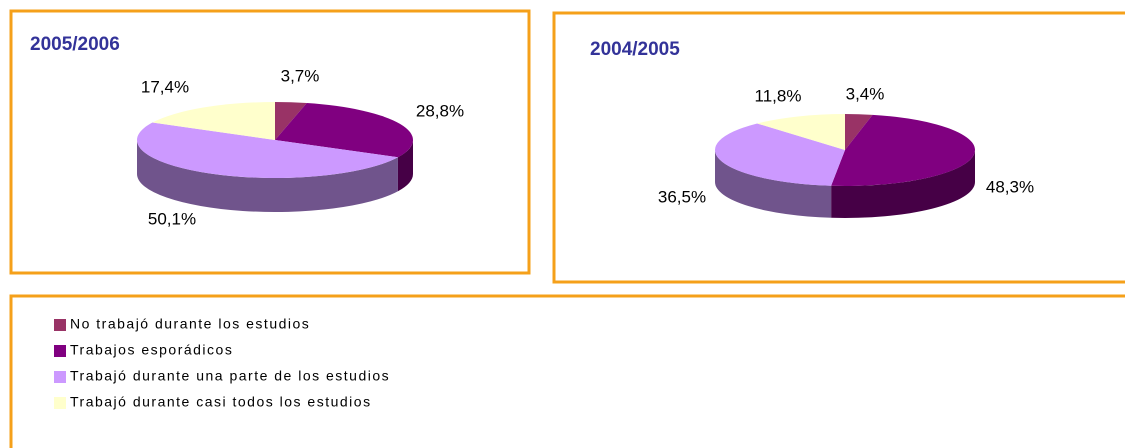  I want to click on data-label: 17,4%, so click(165, 86).